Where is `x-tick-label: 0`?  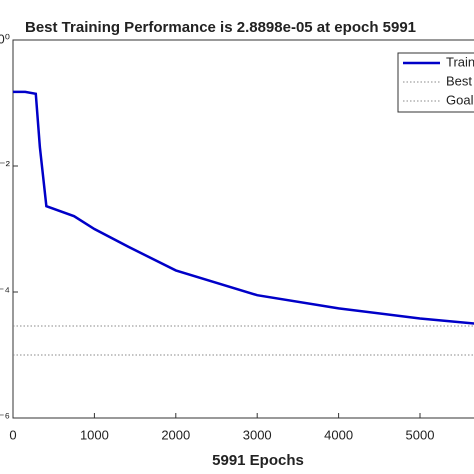
x-tick-label: 0 is located at coordinates (12, 434).